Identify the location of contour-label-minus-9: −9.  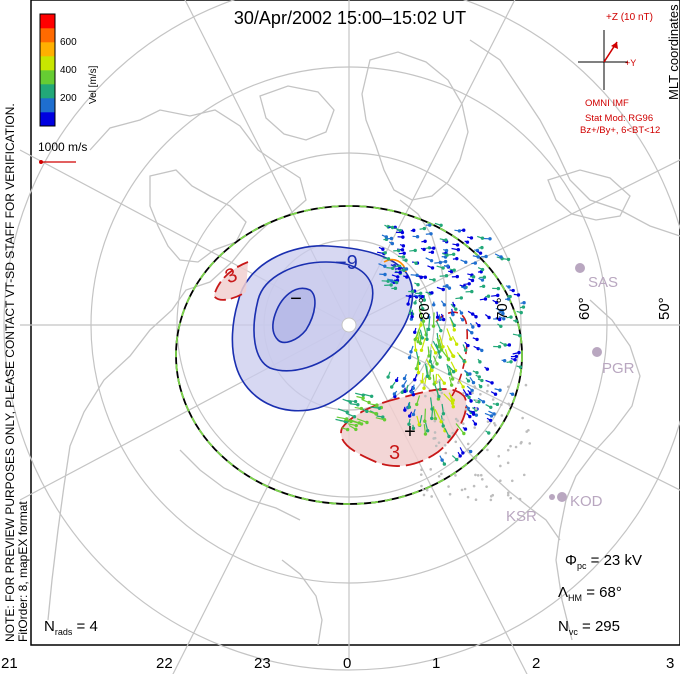
(346, 263).